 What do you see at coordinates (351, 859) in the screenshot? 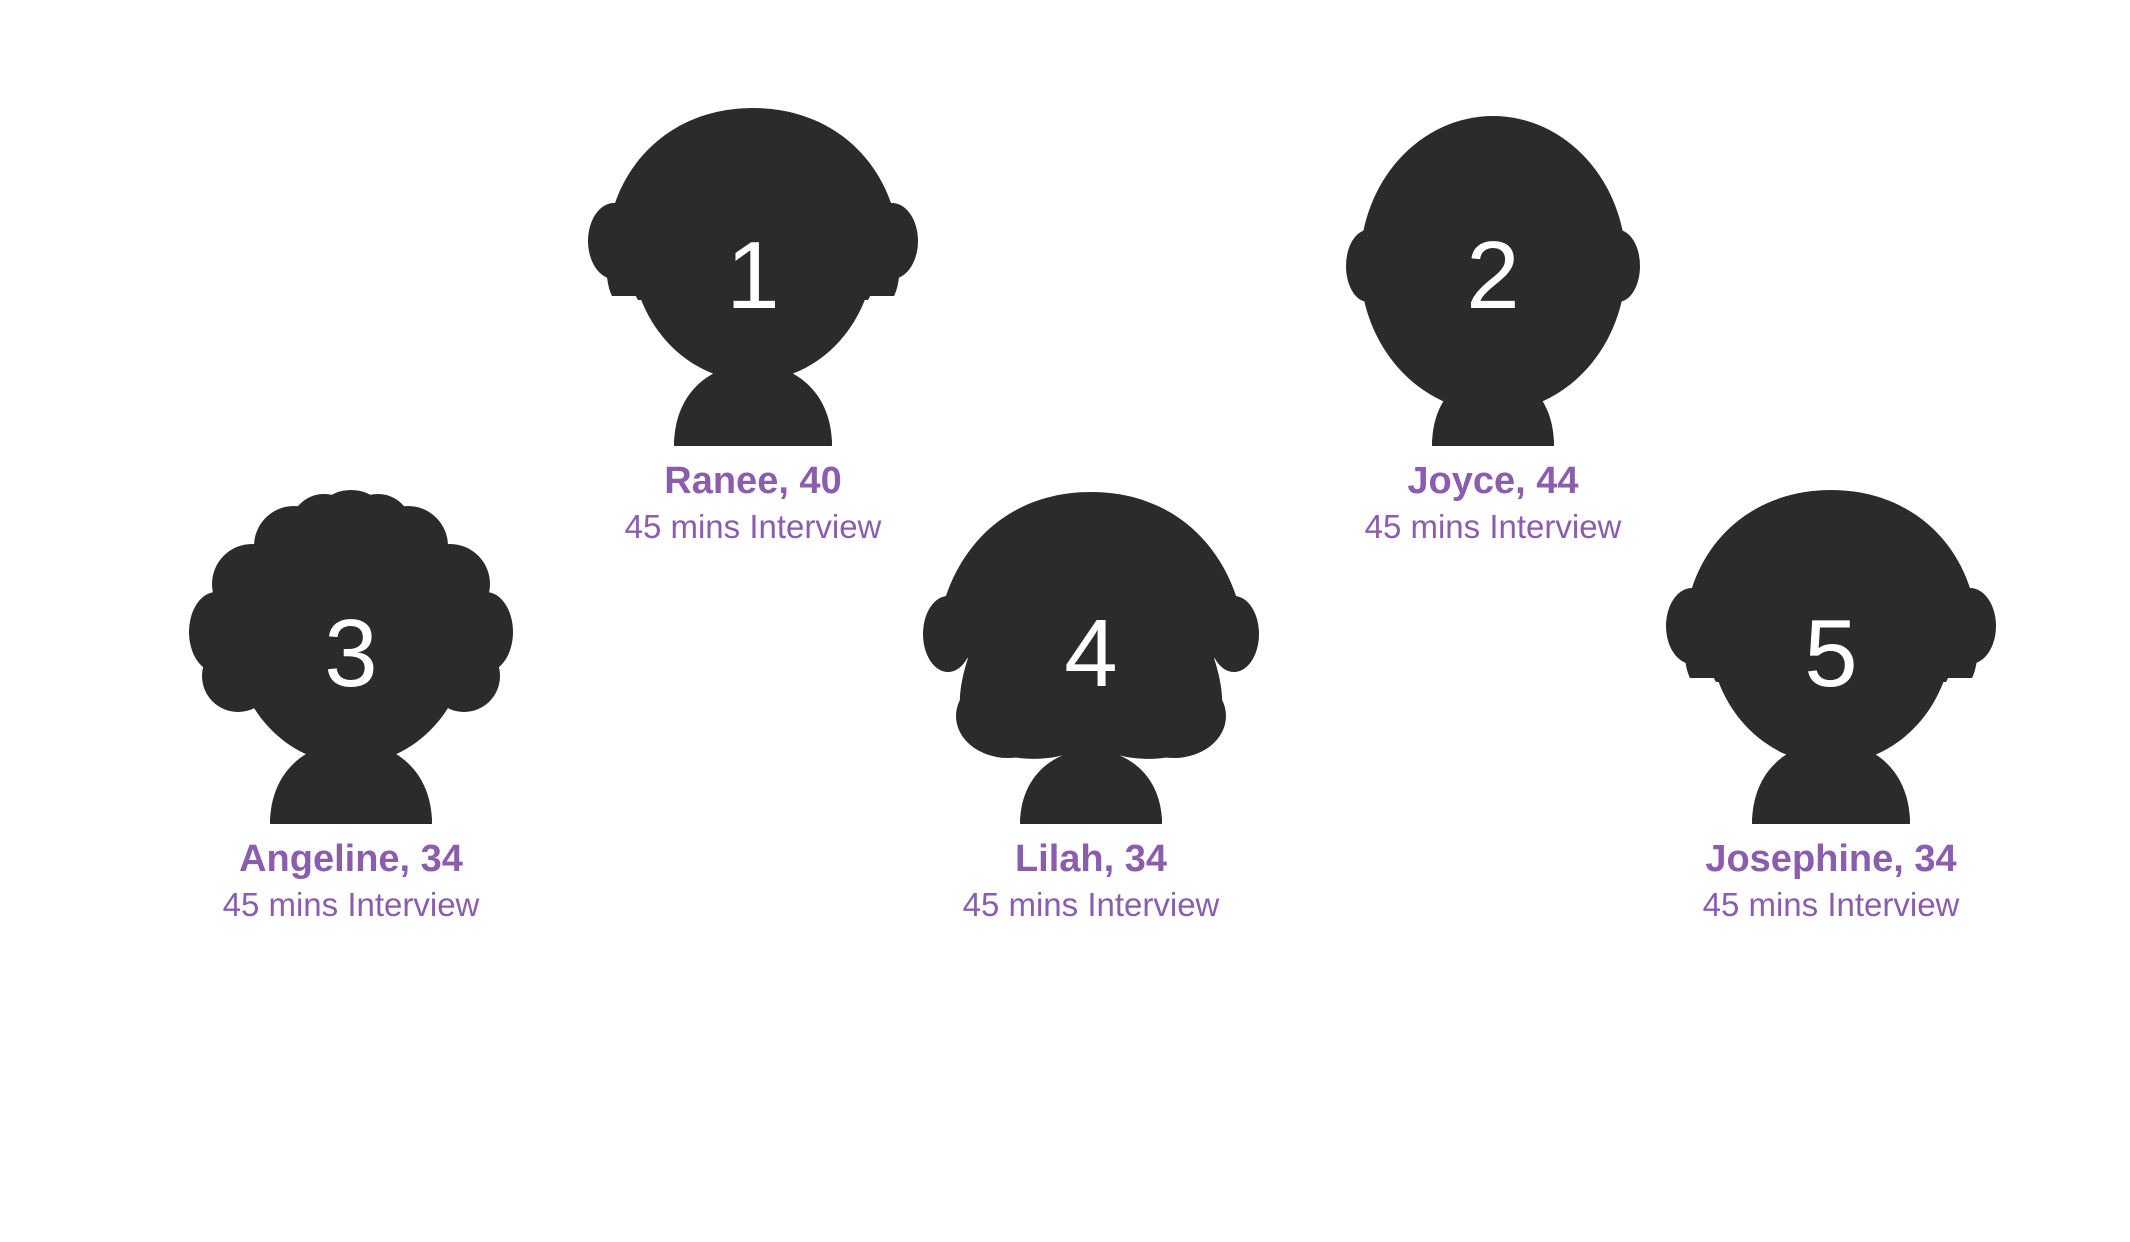
I see `candidate-name: Angeline, 34` at bounding box center [351, 859].